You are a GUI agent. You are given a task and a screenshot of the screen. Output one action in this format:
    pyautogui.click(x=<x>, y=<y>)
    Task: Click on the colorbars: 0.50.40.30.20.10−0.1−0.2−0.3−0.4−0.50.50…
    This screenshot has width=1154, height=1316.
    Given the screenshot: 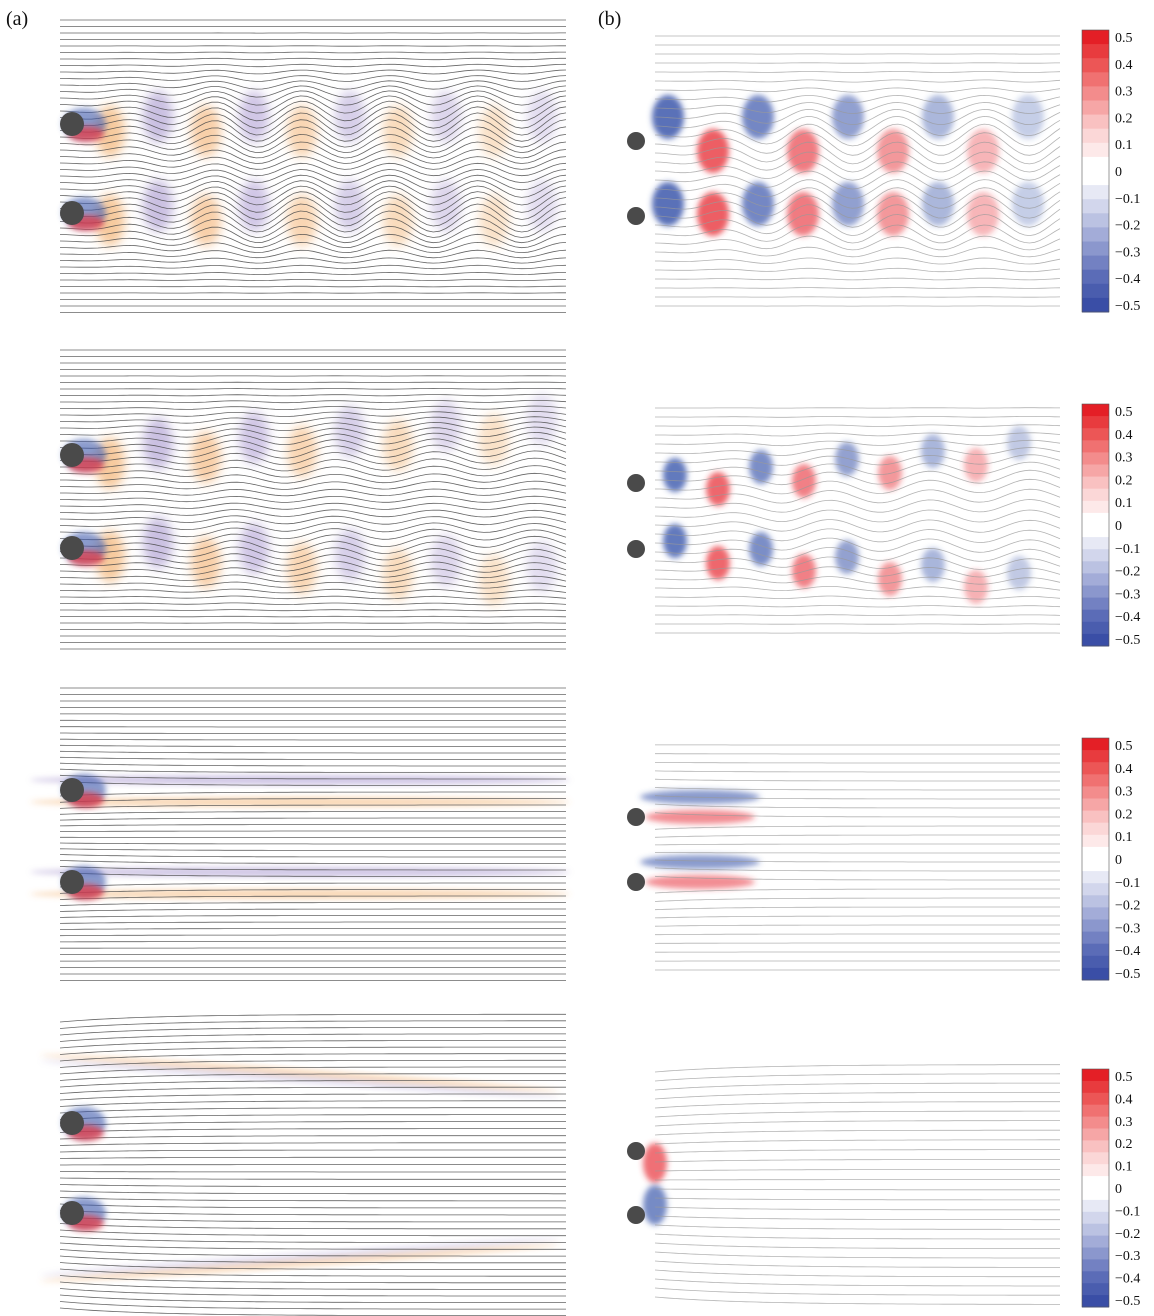 What is the action you would take?
    pyautogui.click(x=1110, y=669)
    